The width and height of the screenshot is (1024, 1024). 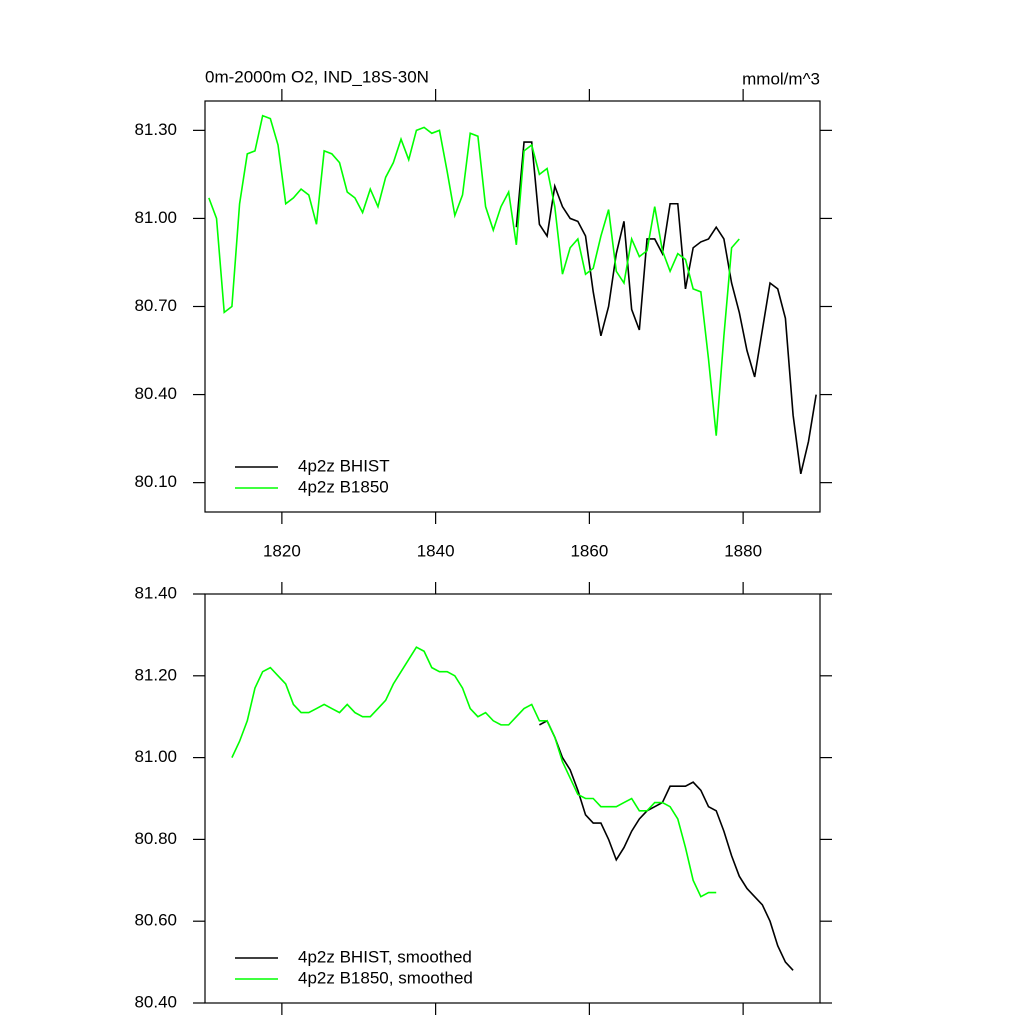 What do you see at coordinates (385, 977) in the screenshot?
I see `legend-label: 4p2z B1850, smoothed` at bounding box center [385, 977].